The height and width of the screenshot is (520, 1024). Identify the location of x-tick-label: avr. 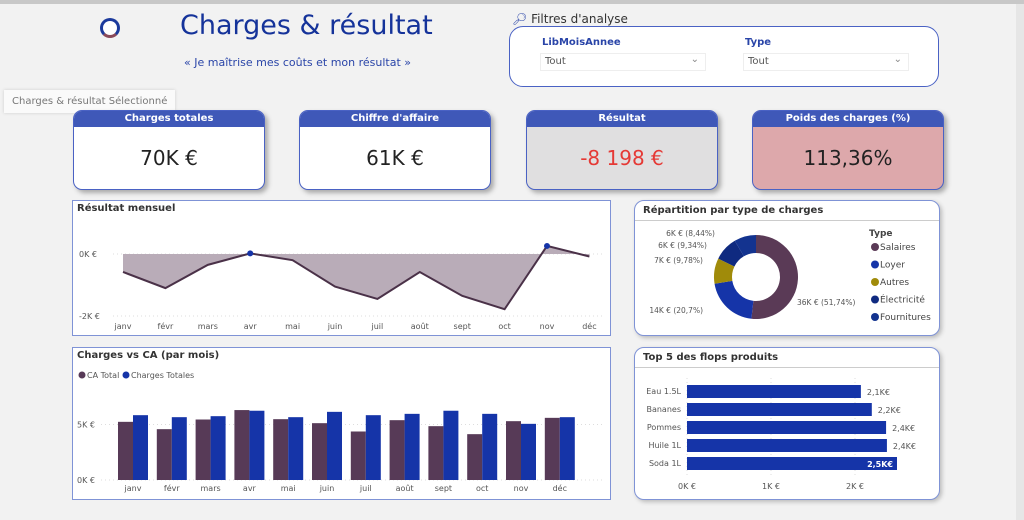
(251, 326).